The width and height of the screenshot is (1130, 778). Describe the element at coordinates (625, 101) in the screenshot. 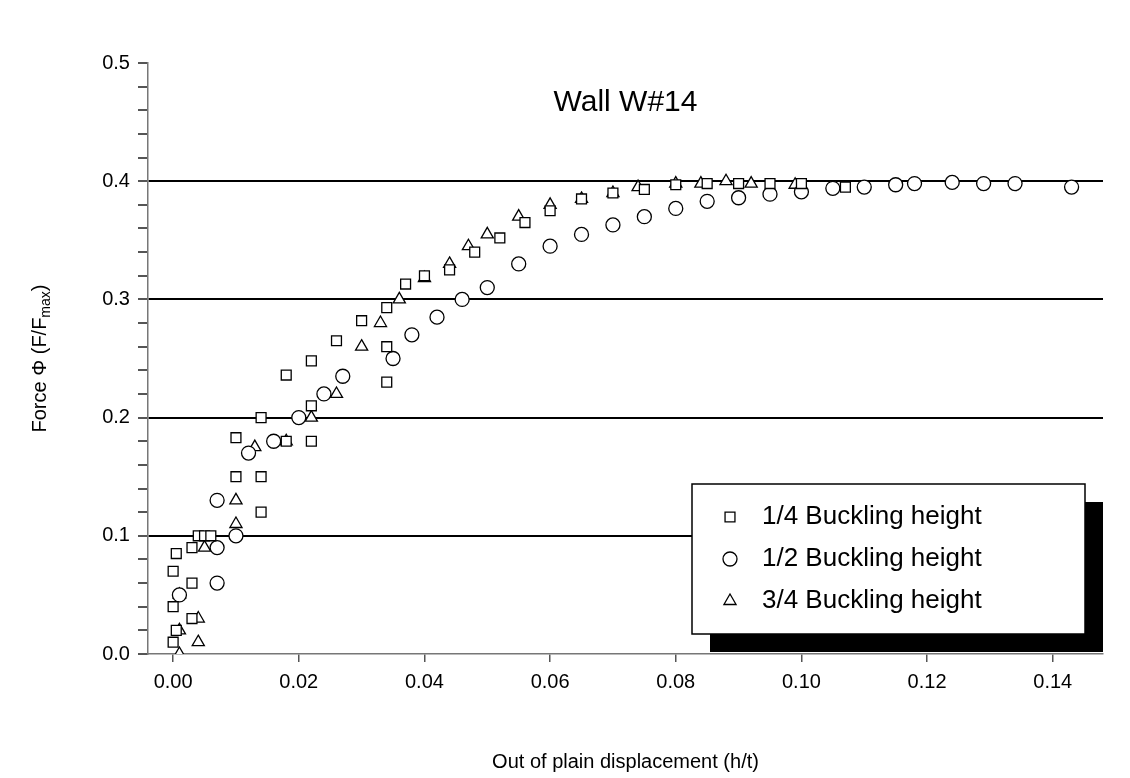

I see `text: Wall W#14` at that location.